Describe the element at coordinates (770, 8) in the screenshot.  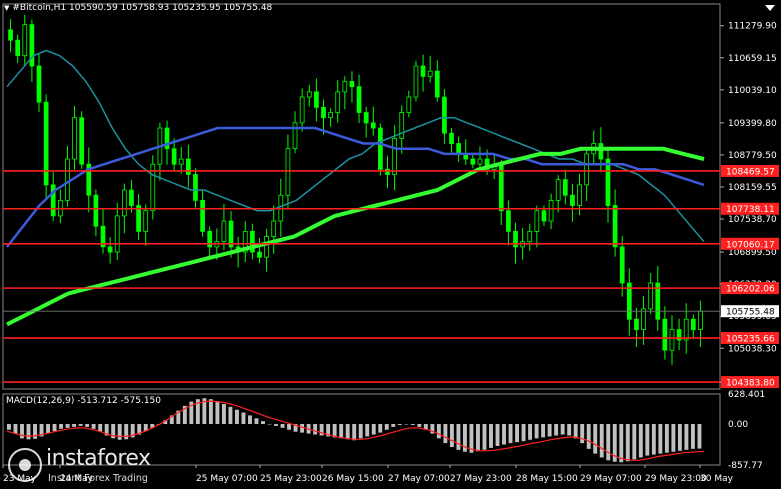
I see `chart-menu-icon` at that location.